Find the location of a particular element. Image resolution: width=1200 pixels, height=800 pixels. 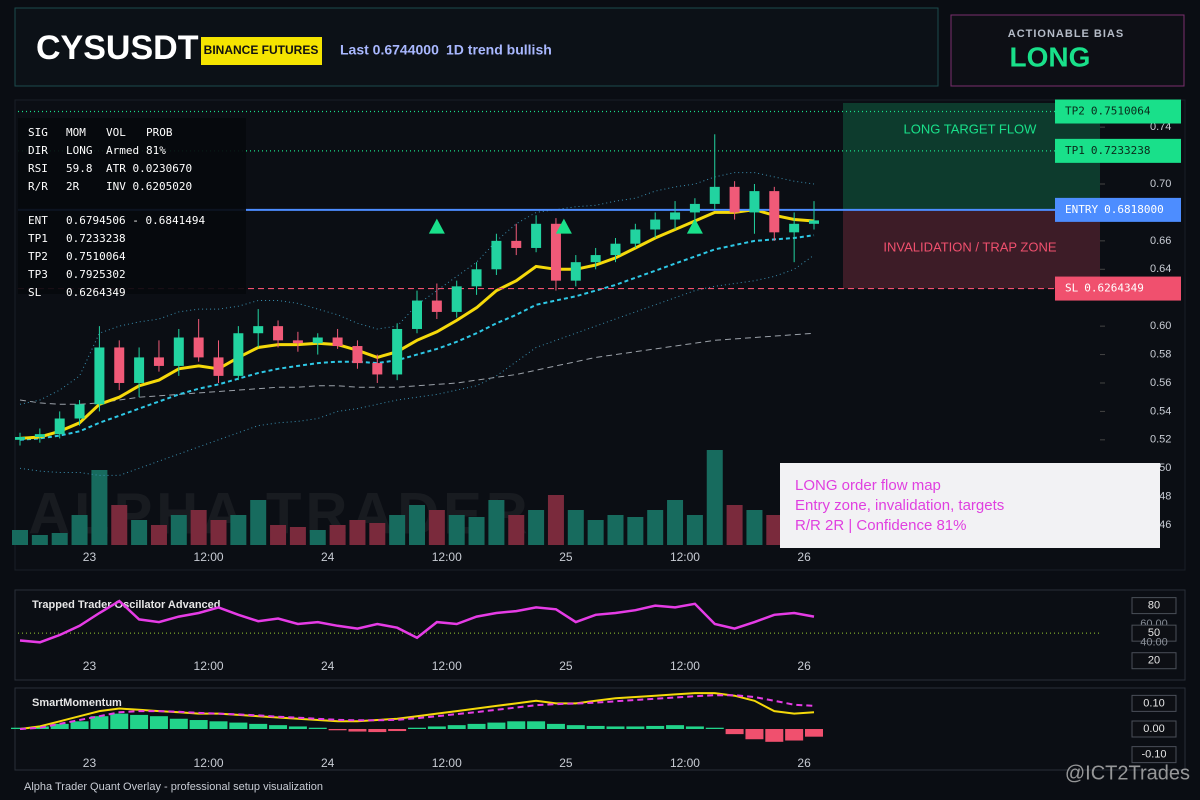

panel-title: Trapped Trader Oscillator Advanced is located at coordinates (126, 605).